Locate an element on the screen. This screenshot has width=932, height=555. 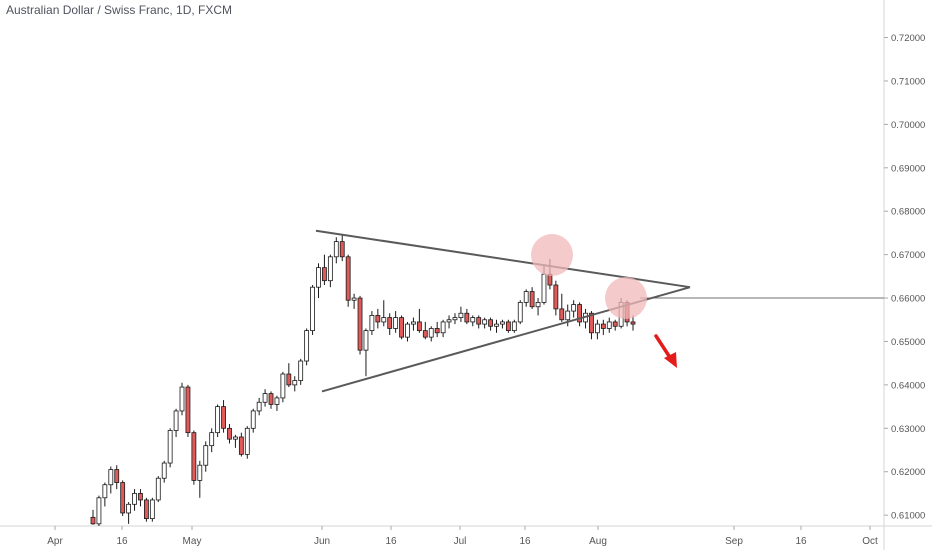
y-tick-label: 0.67000 is located at coordinates (908, 255).